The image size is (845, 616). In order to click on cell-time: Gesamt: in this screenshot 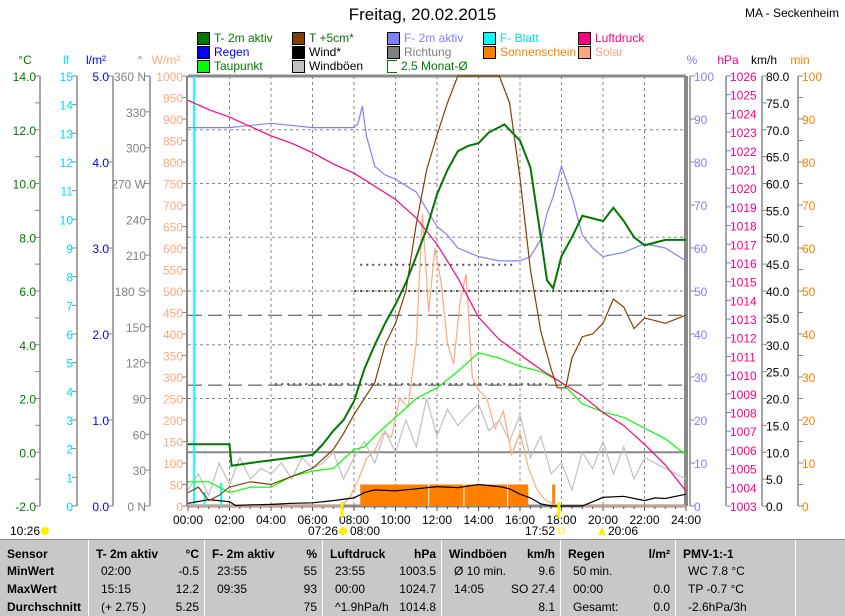, I will do `click(596, 607)`.